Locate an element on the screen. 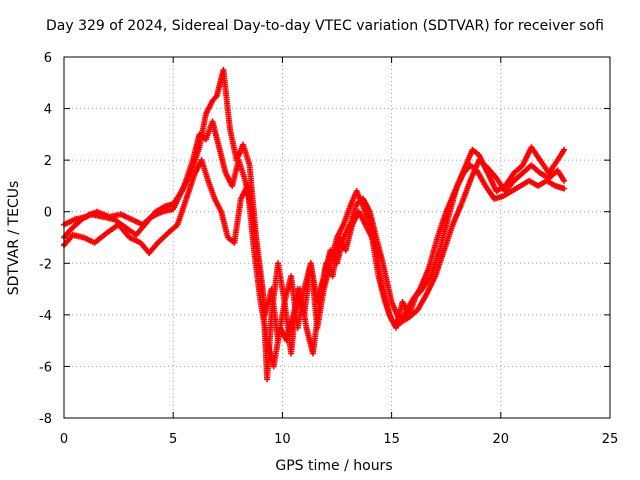 The height and width of the screenshot is (480, 640). y-tick-label: 4 is located at coordinates (48, 110).